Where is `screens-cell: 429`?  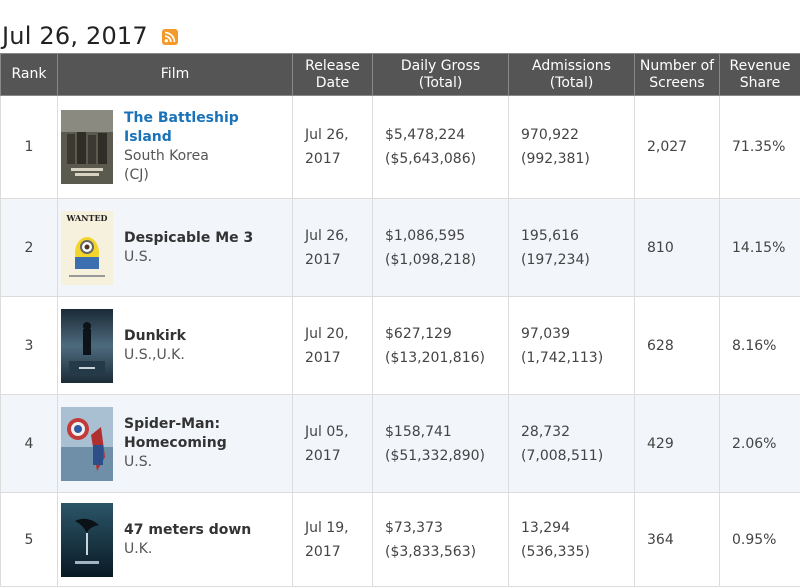 screens-cell: 429 is located at coordinates (677, 444).